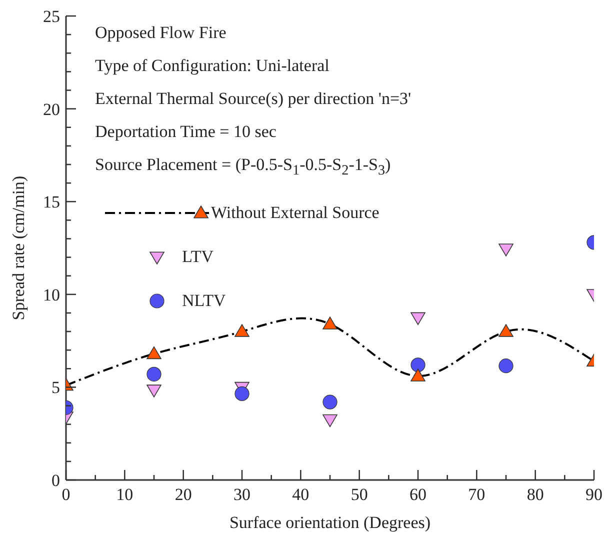  What do you see at coordinates (204, 301) in the screenshot?
I see `legend-label: NLTV` at bounding box center [204, 301].